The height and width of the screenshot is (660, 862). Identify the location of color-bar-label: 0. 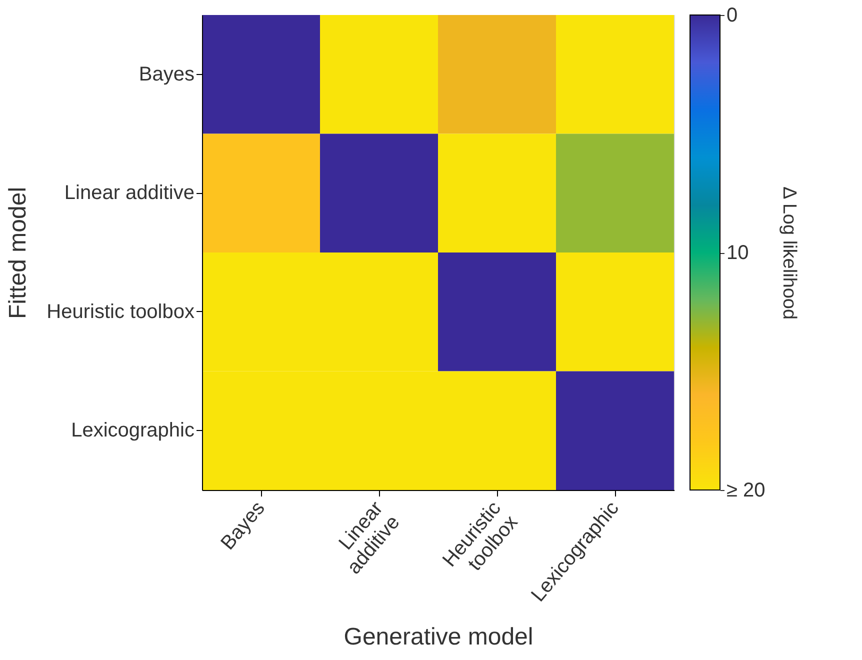
(732, 15).